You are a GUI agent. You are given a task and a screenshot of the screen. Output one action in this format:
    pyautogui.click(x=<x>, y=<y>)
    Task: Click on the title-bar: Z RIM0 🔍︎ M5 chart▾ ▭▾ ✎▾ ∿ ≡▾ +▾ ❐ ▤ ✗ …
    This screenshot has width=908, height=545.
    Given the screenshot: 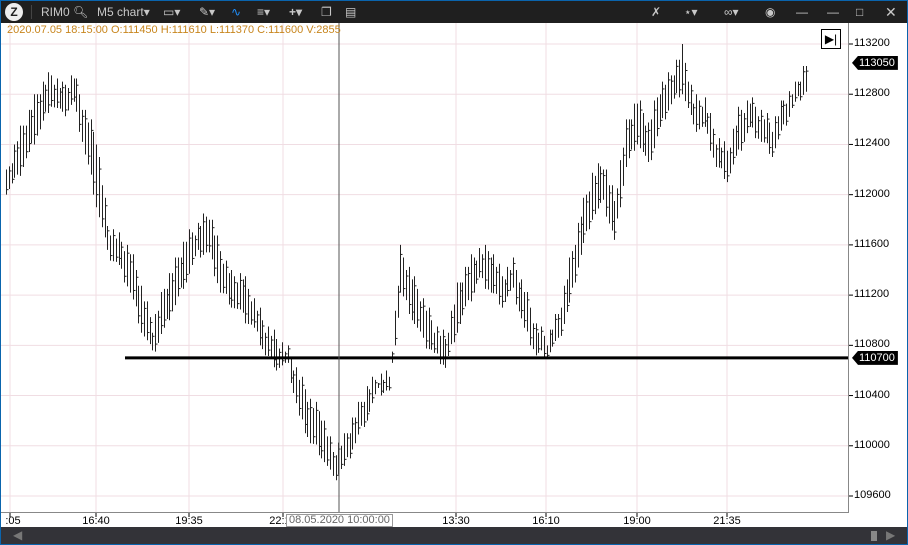 What is the action you would take?
    pyautogui.click(x=454, y=12)
    